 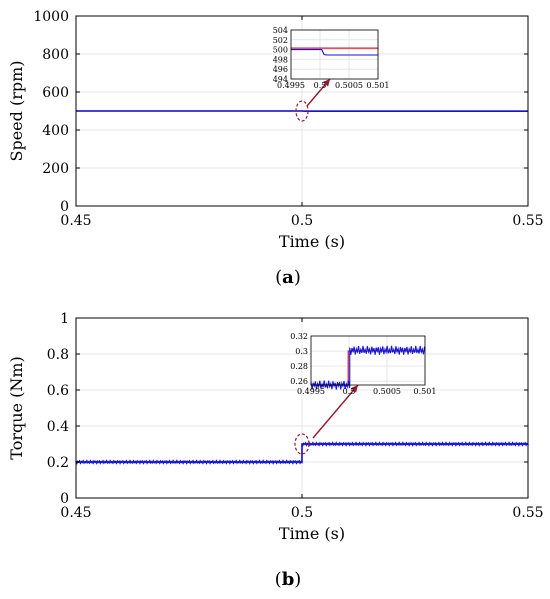 What do you see at coordinates (55, 169) in the screenshot?
I see `y-tick-label: 200` at bounding box center [55, 169].